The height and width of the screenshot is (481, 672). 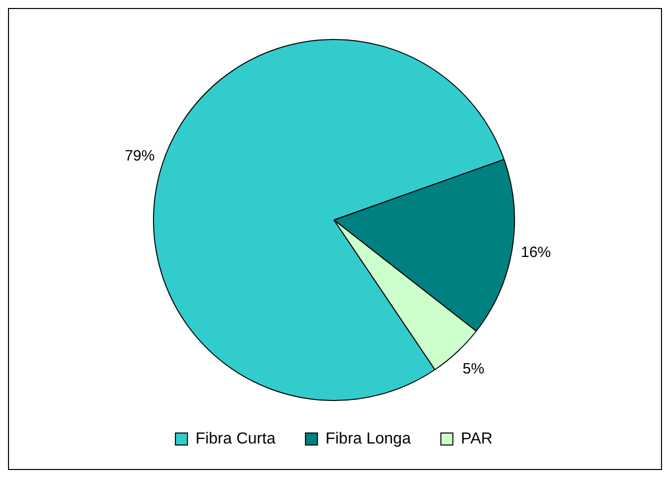 I want to click on legend-label: Fibra Curta, so click(x=235, y=439).